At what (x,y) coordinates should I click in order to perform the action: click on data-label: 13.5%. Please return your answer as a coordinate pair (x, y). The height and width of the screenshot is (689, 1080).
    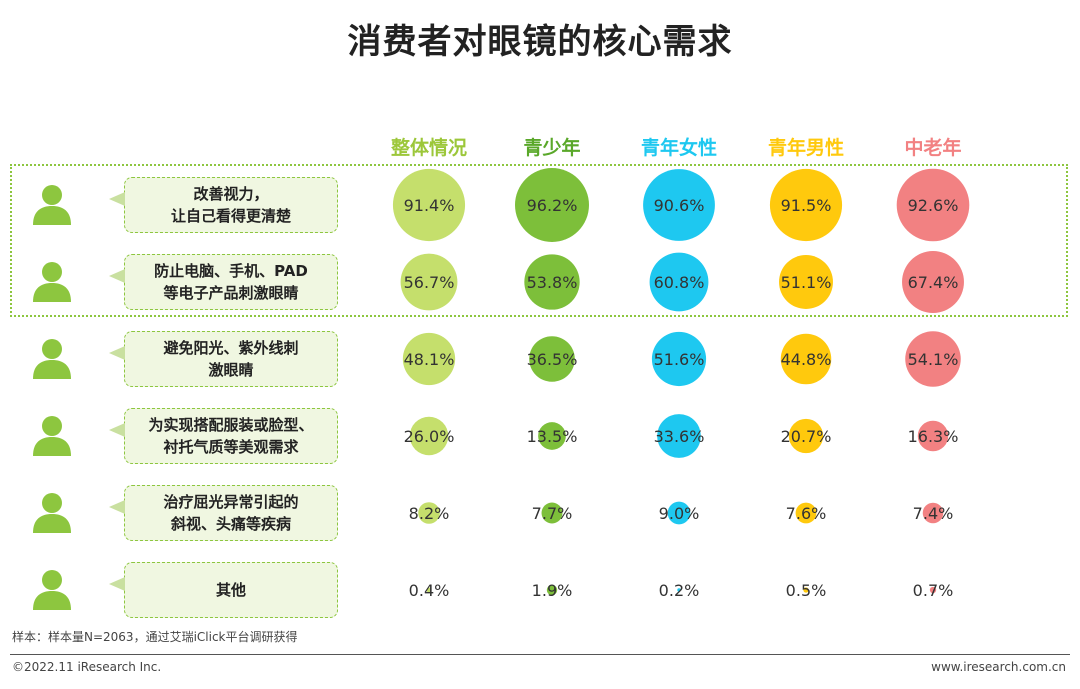
    Looking at the image, I should click on (552, 436).